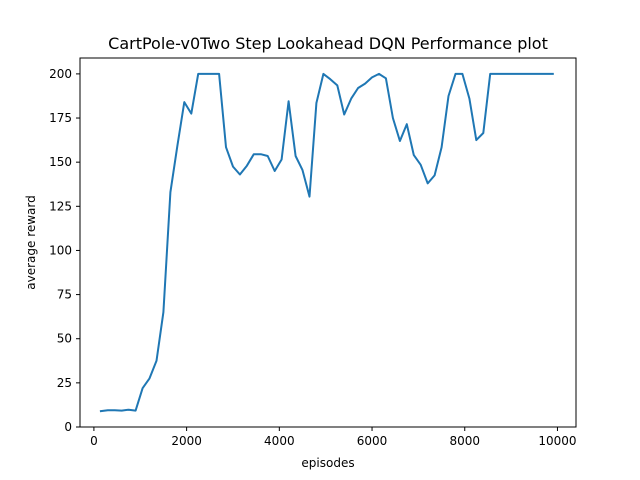 The image size is (640, 480). What do you see at coordinates (464, 441) in the screenshot?
I see `x-tick-label: 8000` at bounding box center [464, 441].